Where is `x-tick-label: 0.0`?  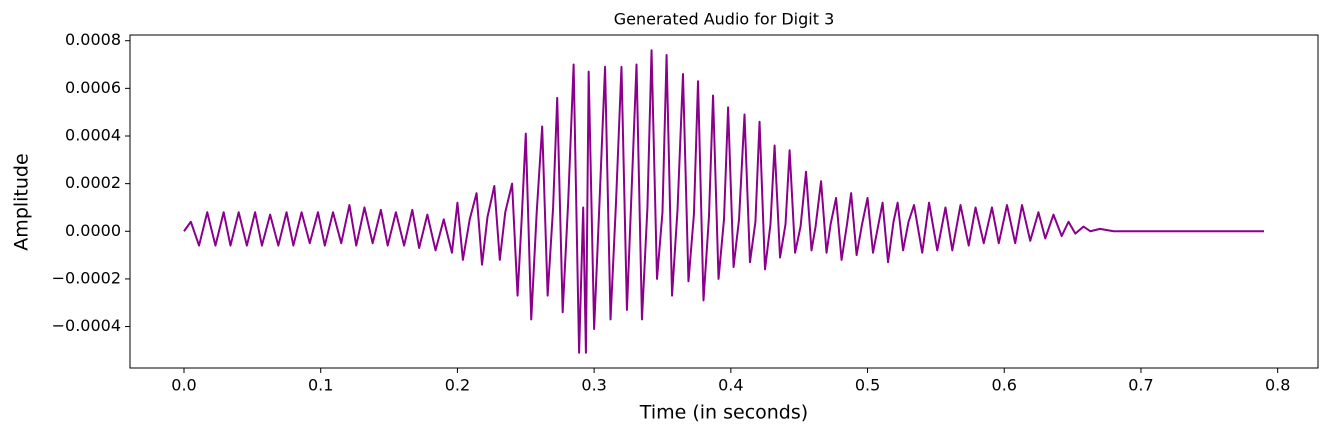
x-tick-label: 0.0 is located at coordinates (183, 385).